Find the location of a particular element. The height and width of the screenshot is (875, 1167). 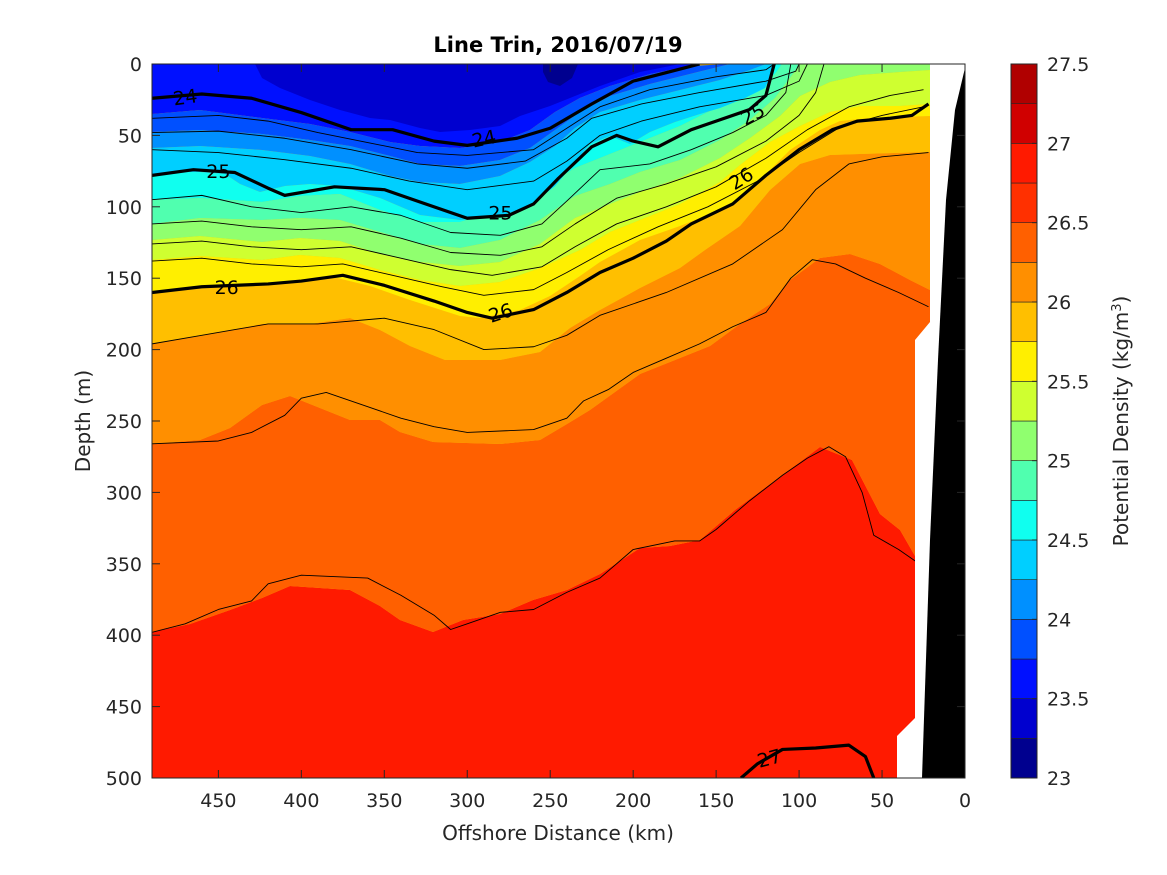

contour-label-text: 26 is located at coordinates (227, 288).